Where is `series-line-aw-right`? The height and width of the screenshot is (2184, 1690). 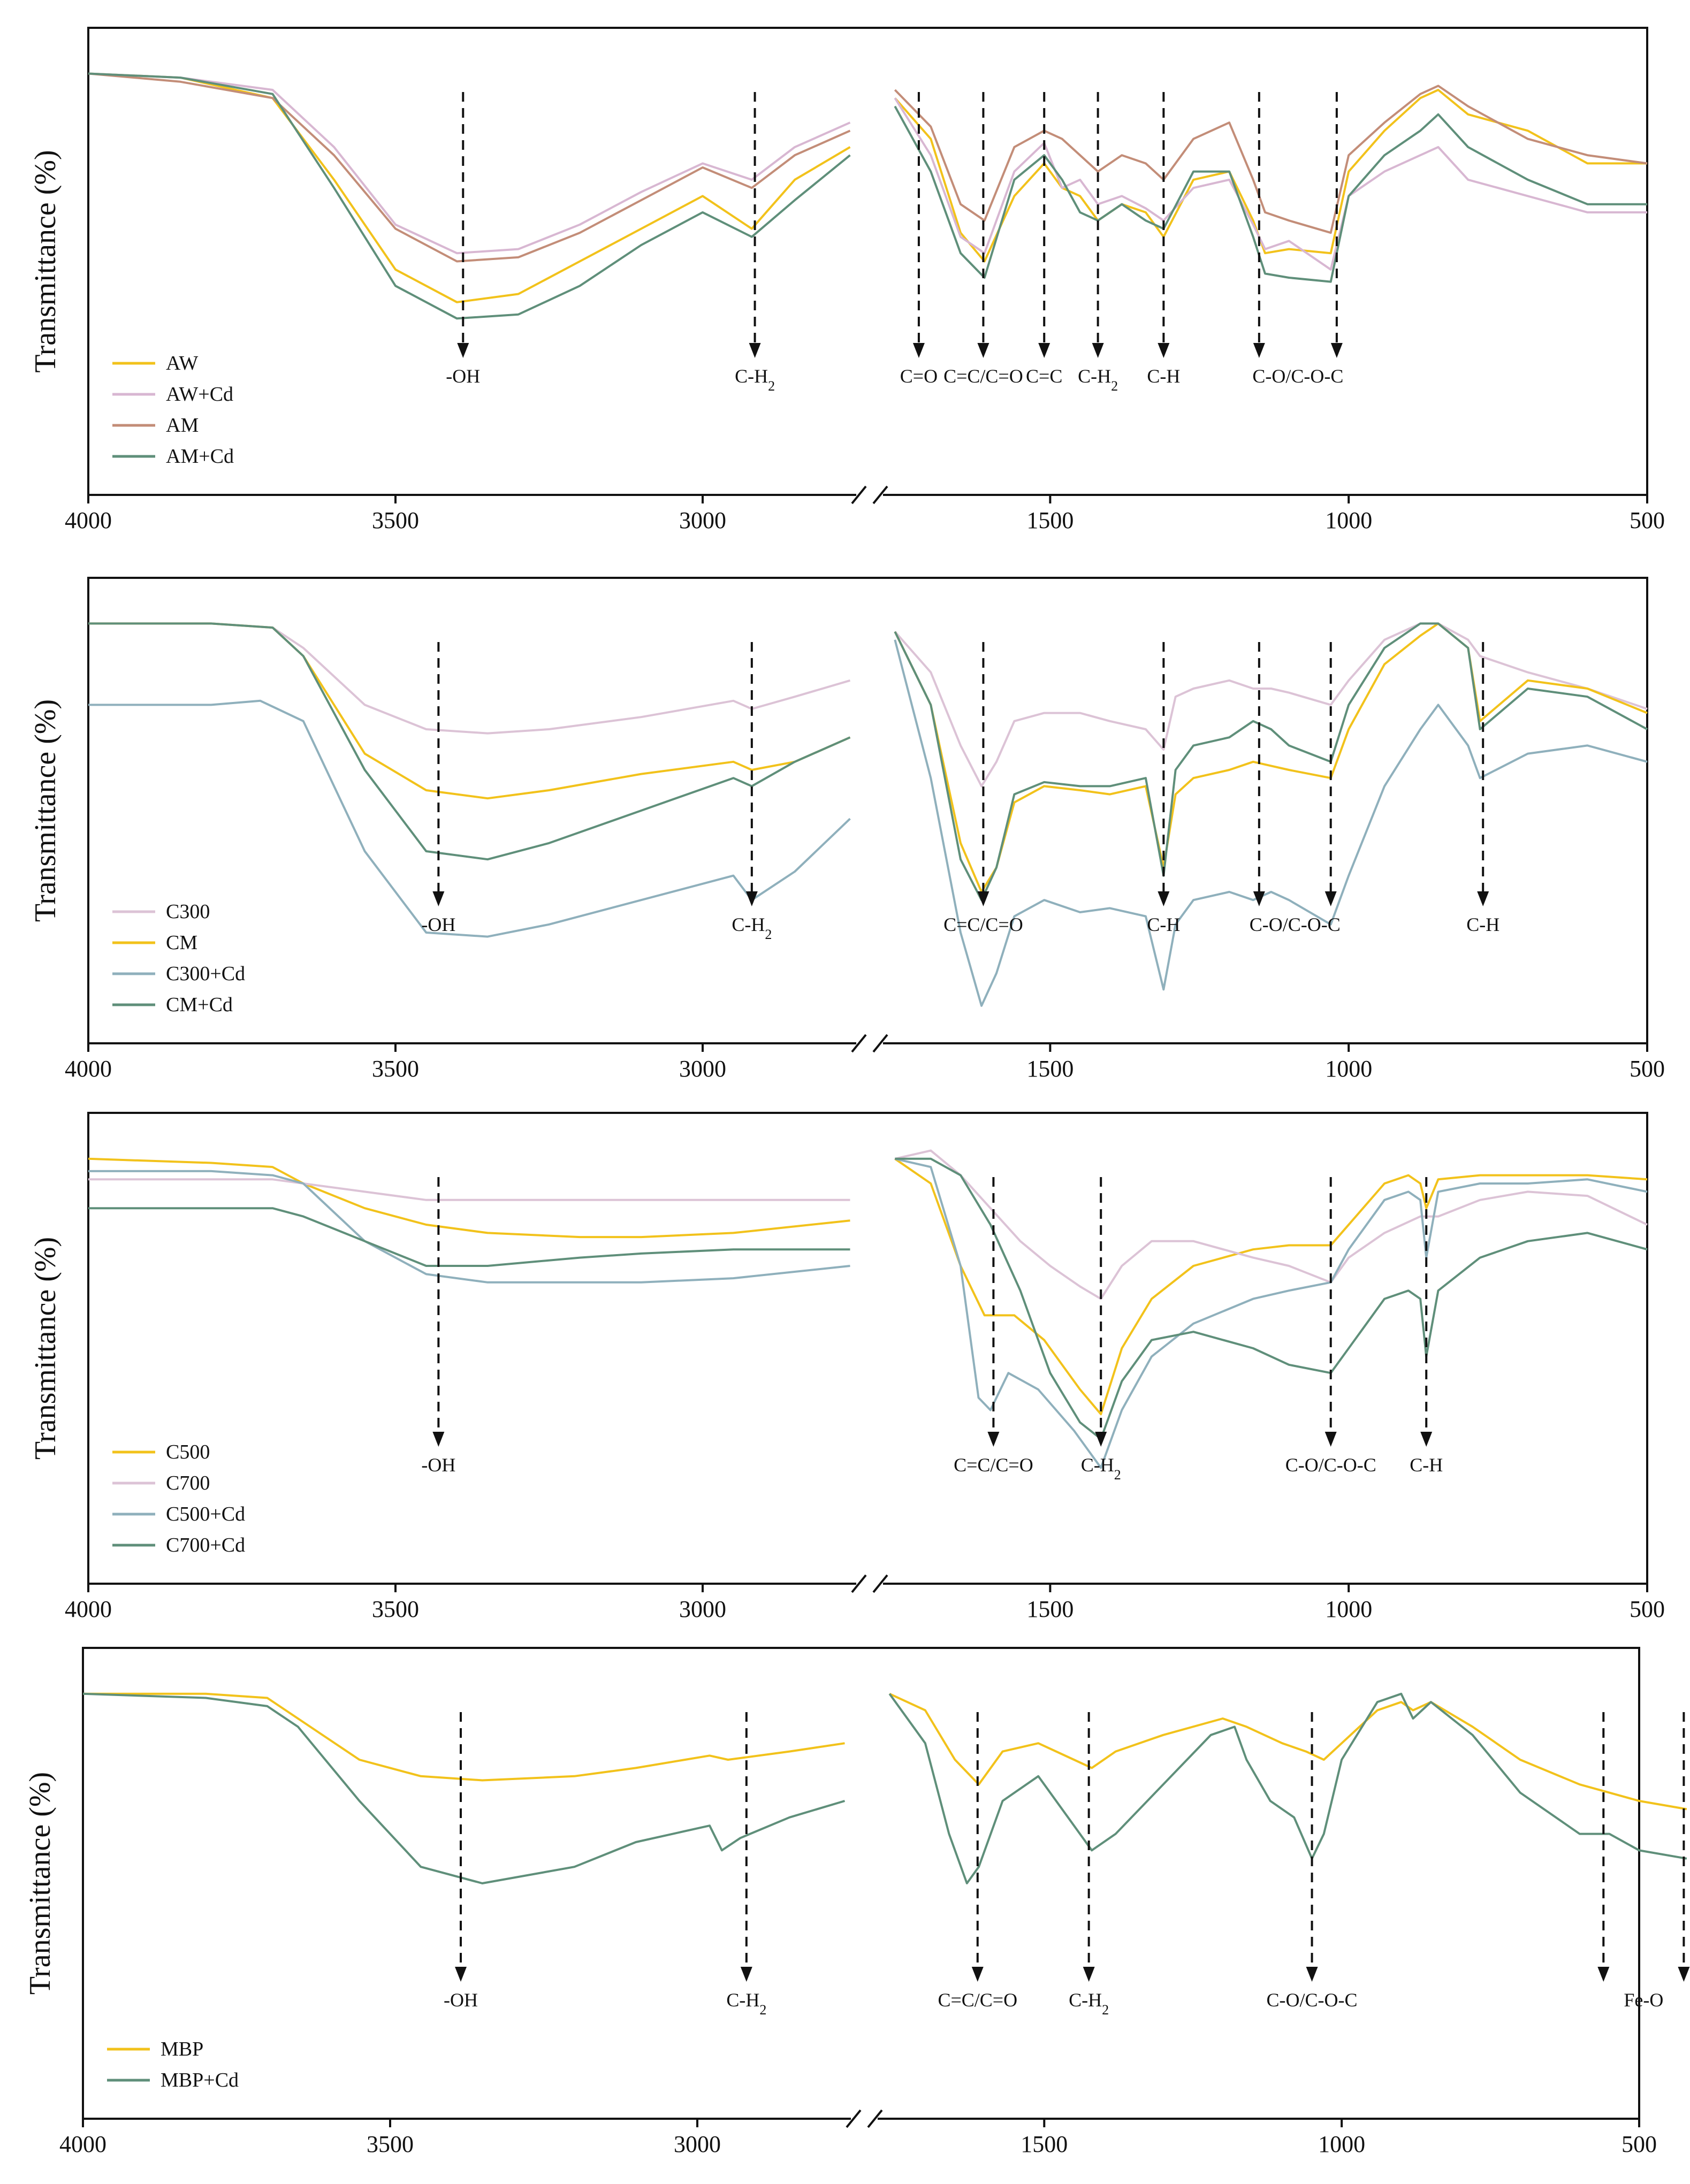 series-line-aw-right is located at coordinates (1271, 176).